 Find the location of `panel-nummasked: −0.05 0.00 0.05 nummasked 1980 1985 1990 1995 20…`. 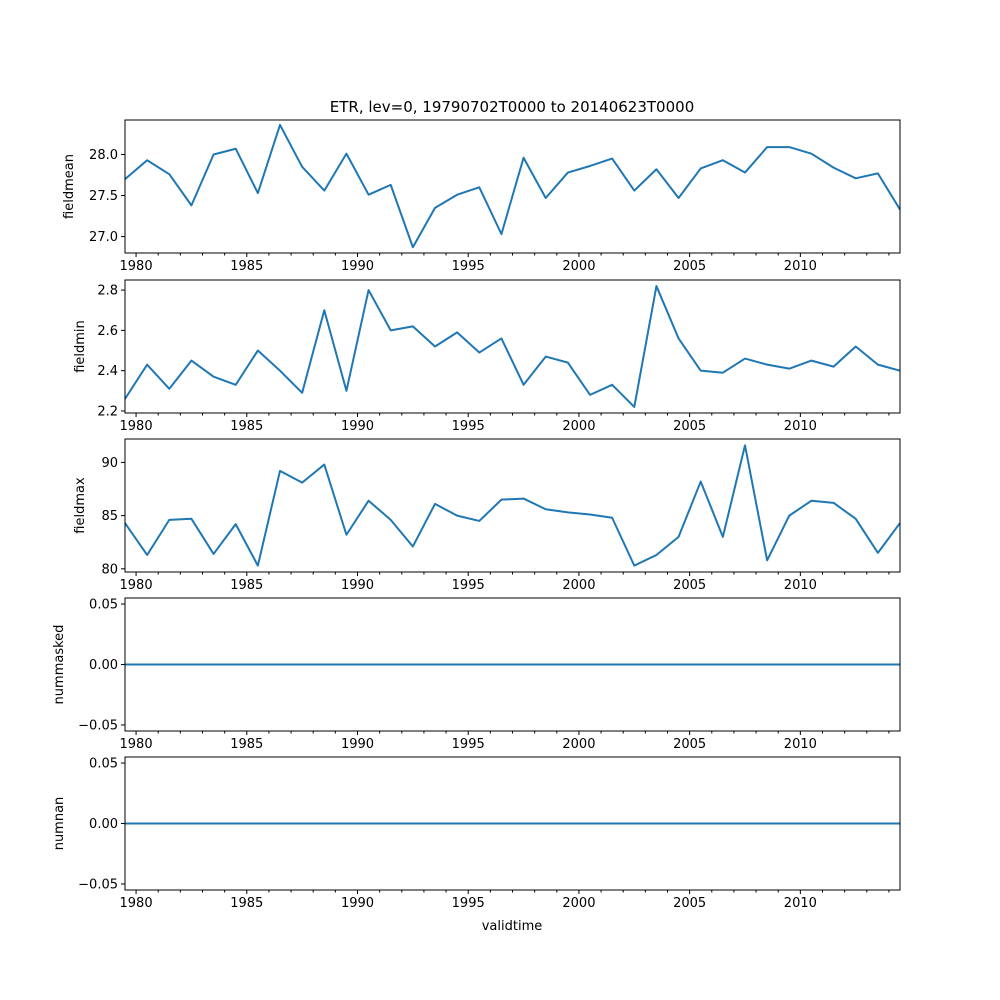

panel-nummasked: −0.05 0.00 0.05 nummasked 1980 1985 1990 1995 20… is located at coordinates (476, 674).